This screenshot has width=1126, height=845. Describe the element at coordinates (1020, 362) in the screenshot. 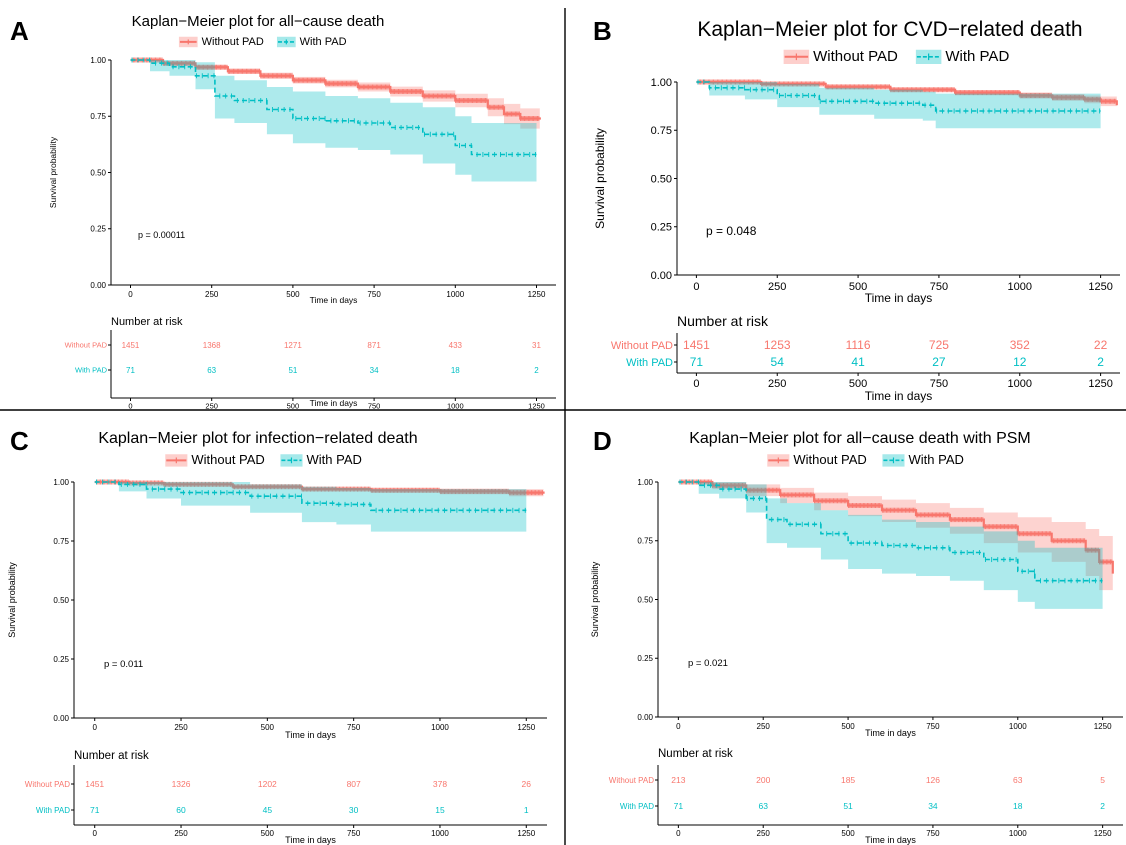

I see `risk-value: 12` at that location.